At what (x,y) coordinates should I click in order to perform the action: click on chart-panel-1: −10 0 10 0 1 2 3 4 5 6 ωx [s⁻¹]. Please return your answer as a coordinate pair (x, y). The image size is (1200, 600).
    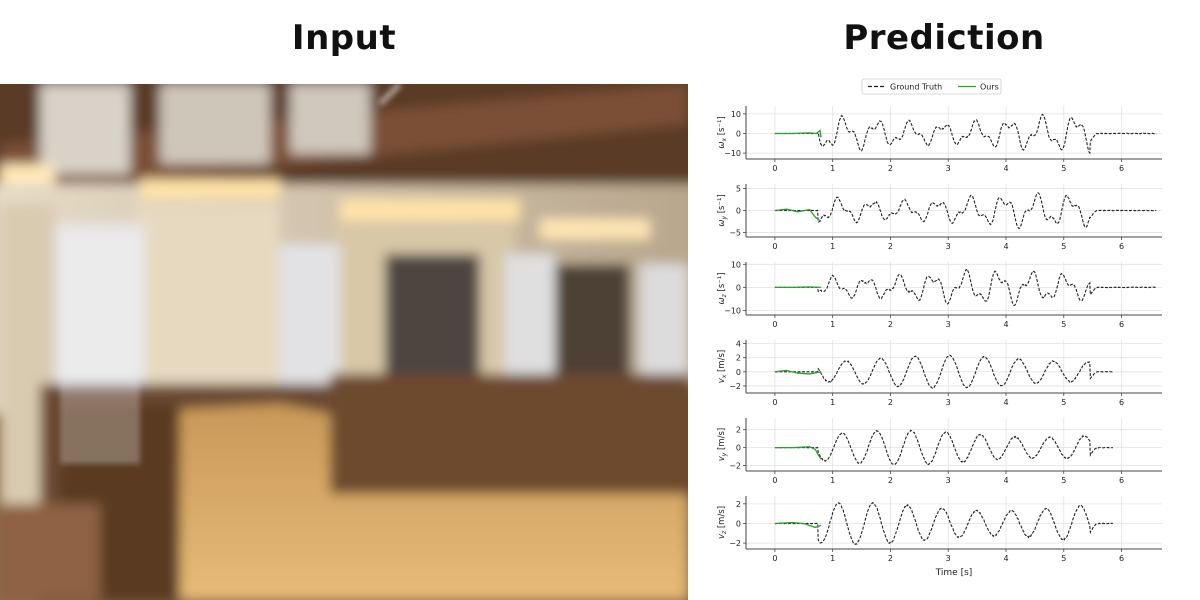
    Looking at the image, I should click on (939, 139).